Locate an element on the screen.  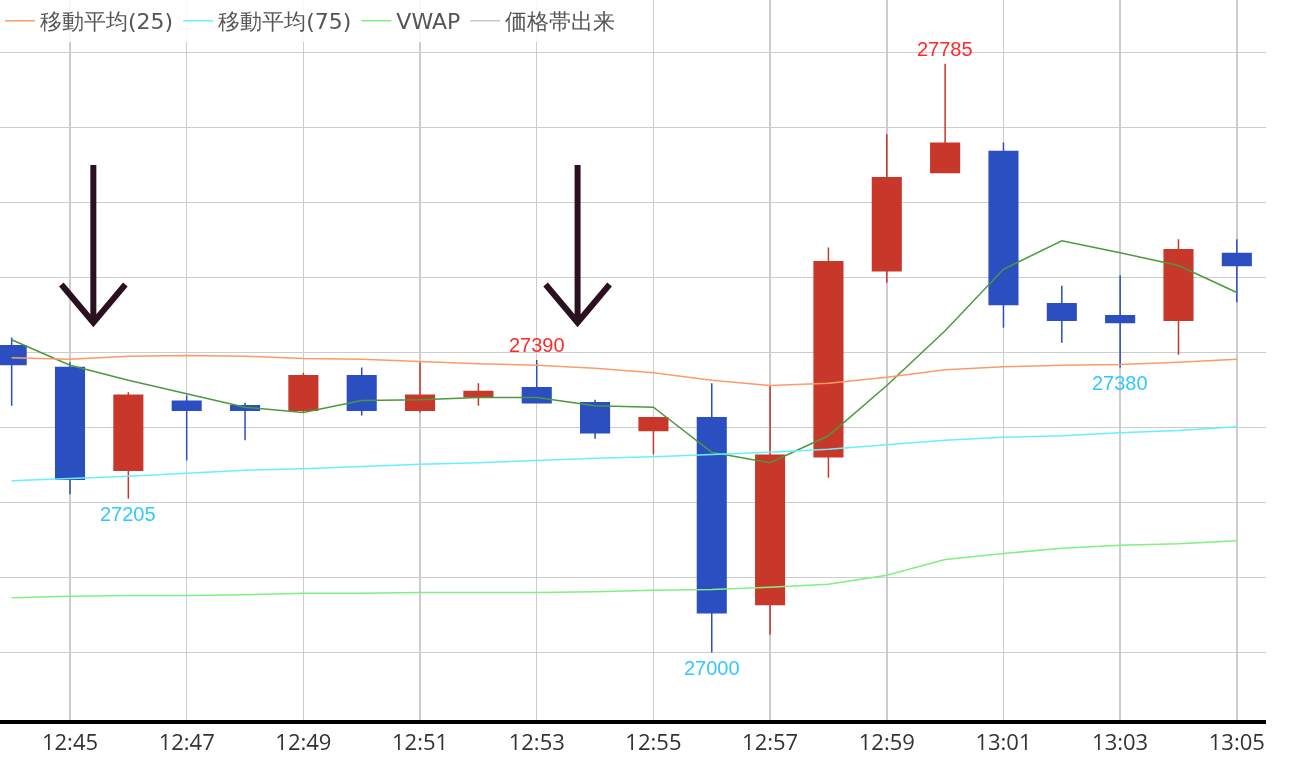
x-tick-label: 12:55 is located at coordinates (653, 741).